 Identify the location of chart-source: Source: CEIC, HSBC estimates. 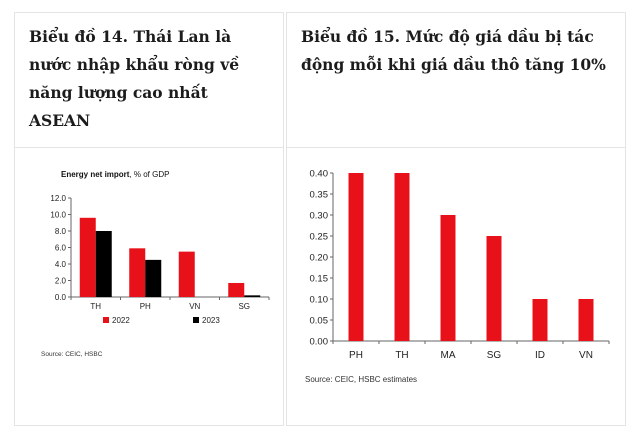
(361, 379).